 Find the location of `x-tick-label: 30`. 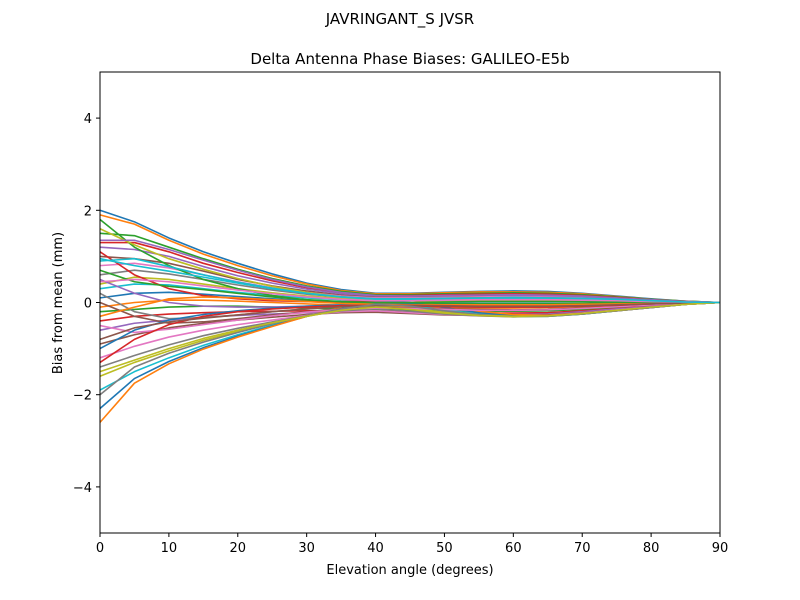

x-tick-label: 30 is located at coordinates (306, 548).